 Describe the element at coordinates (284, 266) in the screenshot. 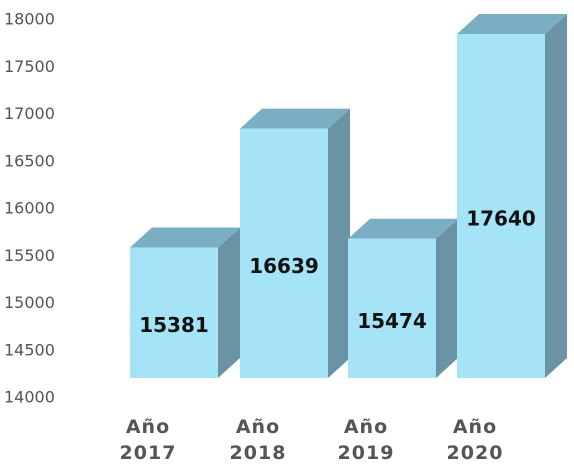

I see `value-label: 16639` at that location.